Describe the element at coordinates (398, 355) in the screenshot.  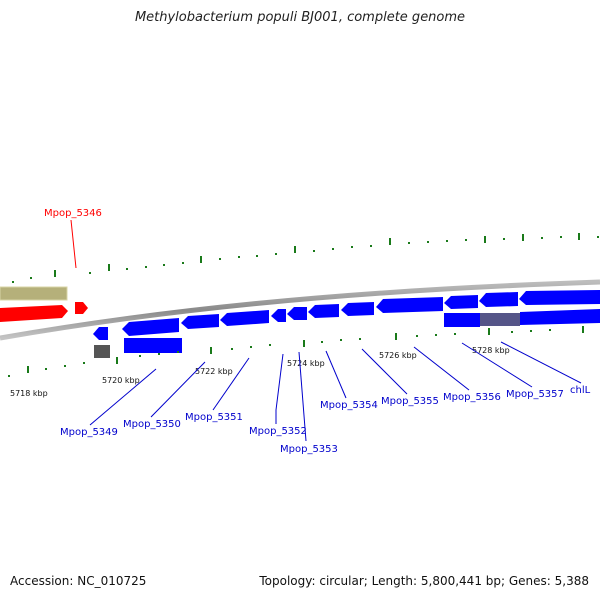
I see `tick-label-5726: 5726 kbp` at that location.